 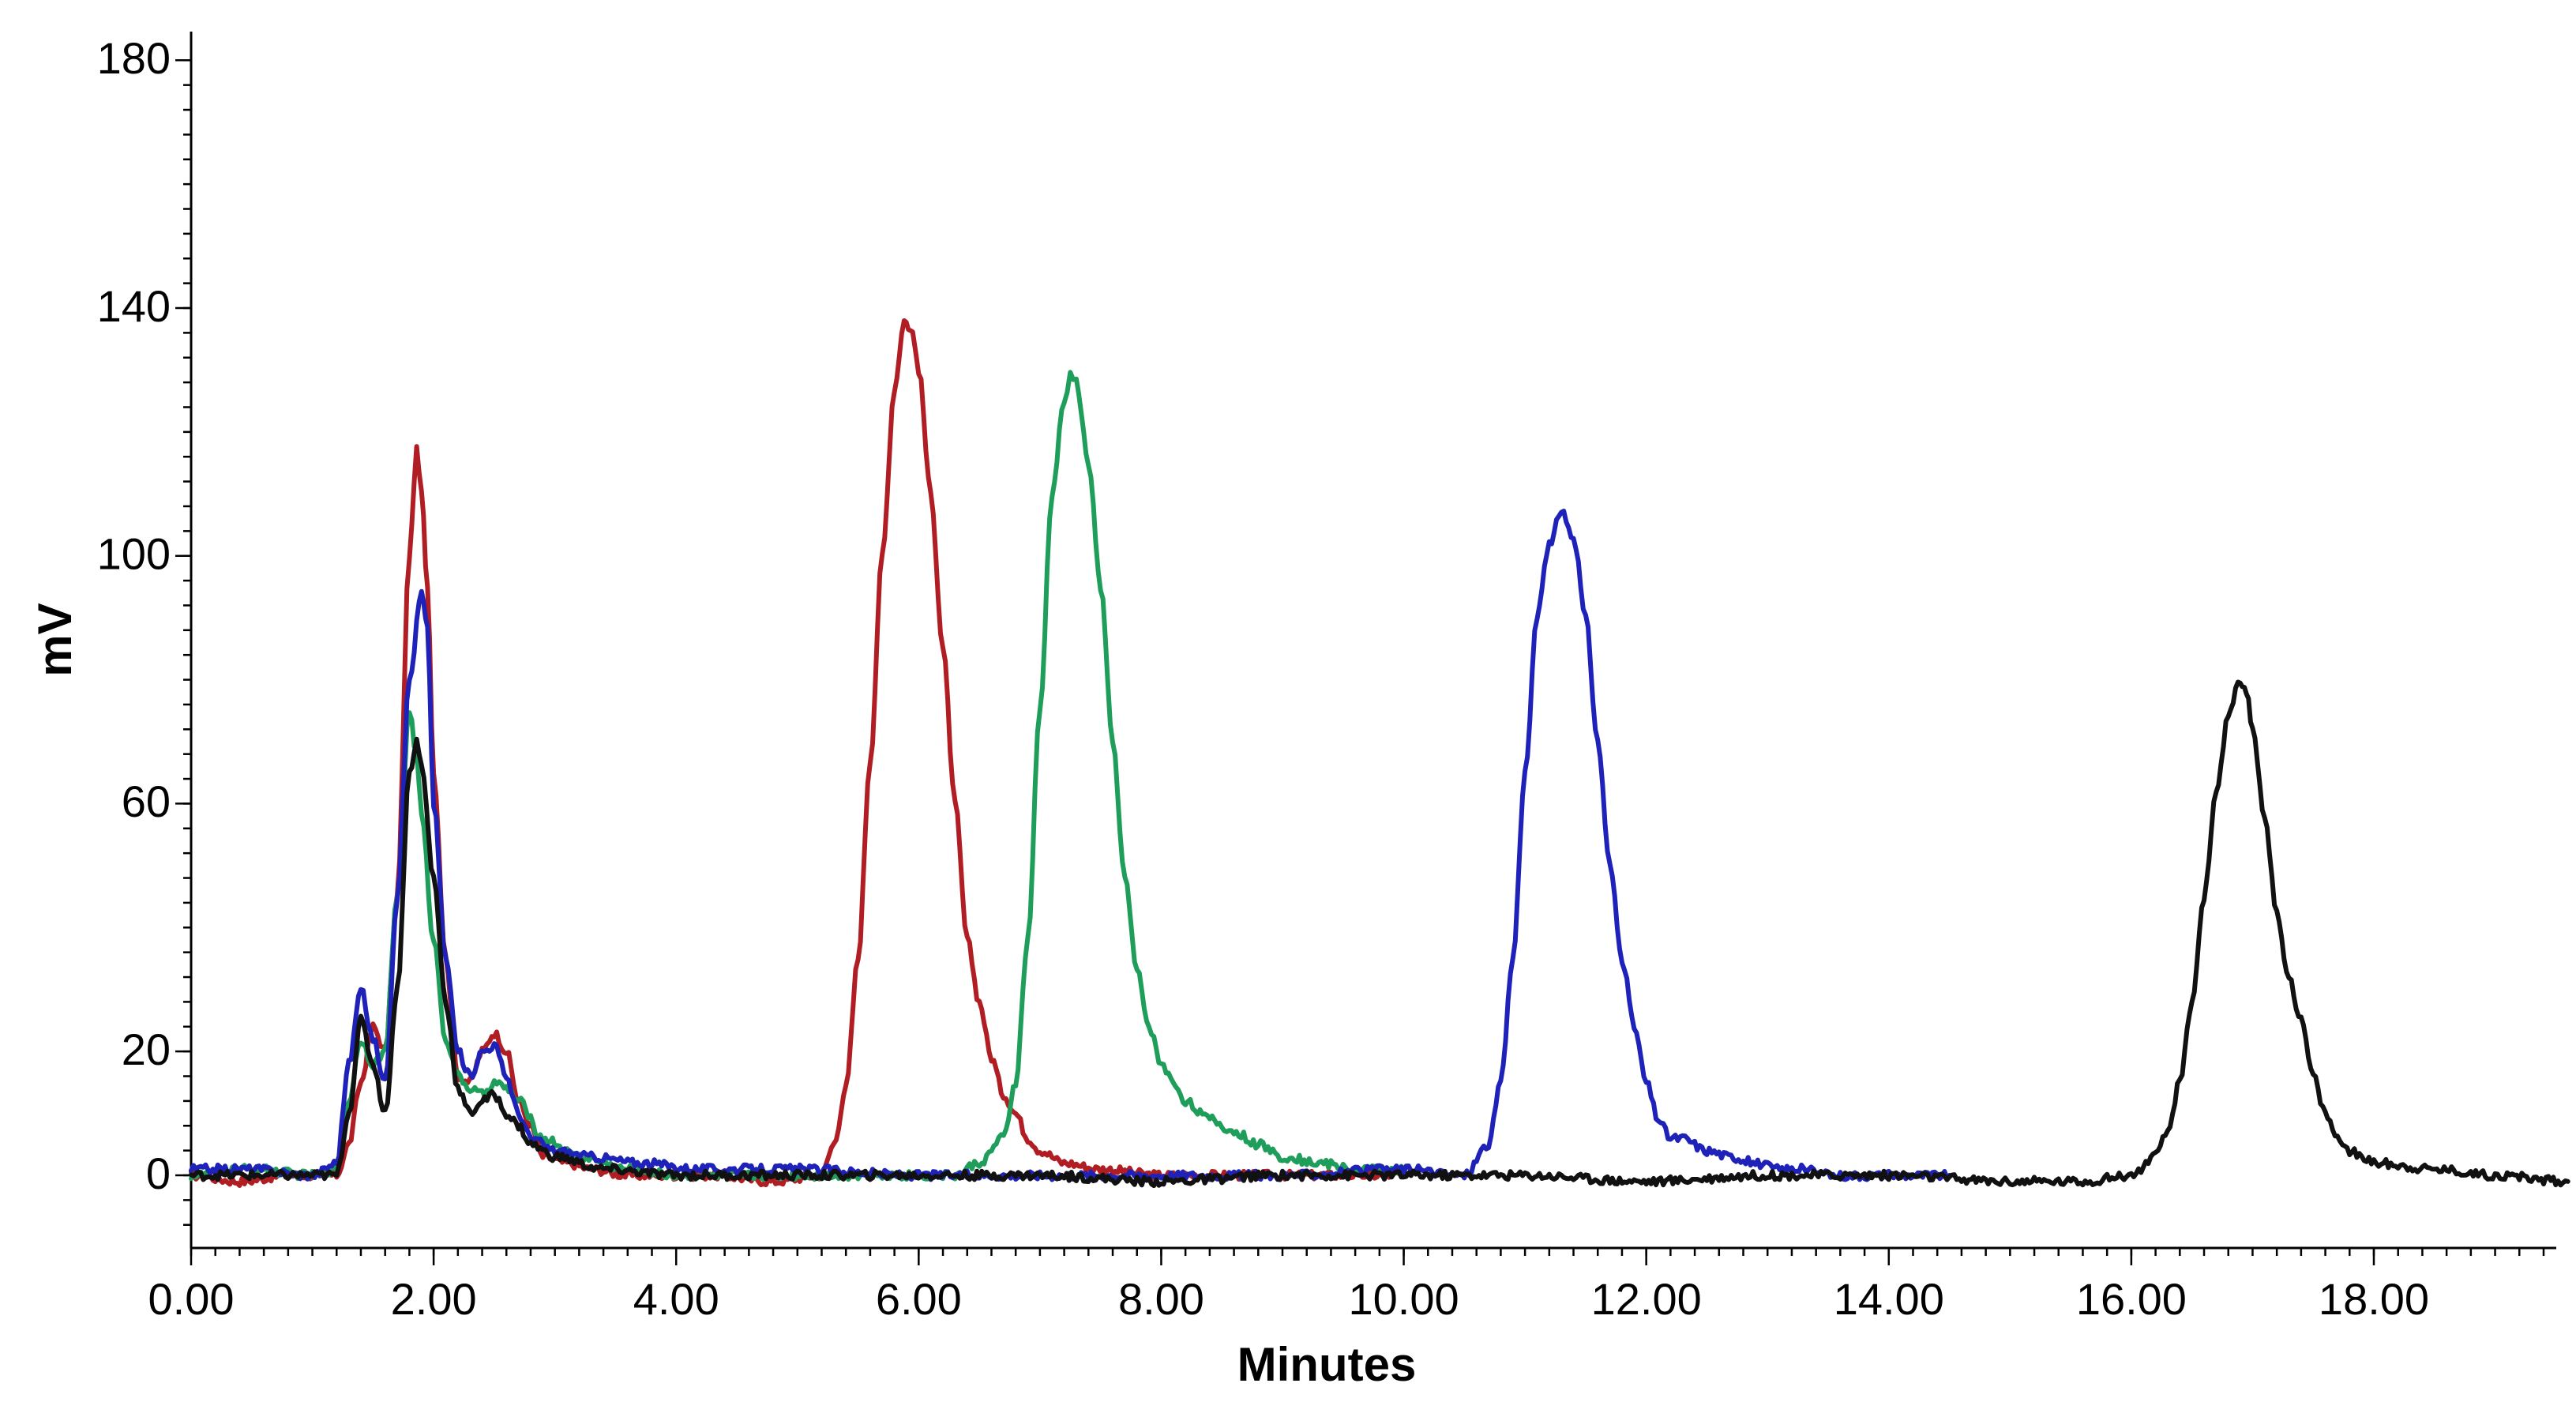 What do you see at coordinates (1889, 1299) in the screenshot?
I see `x-tick-label: 14.00` at bounding box center [1889, 1299].